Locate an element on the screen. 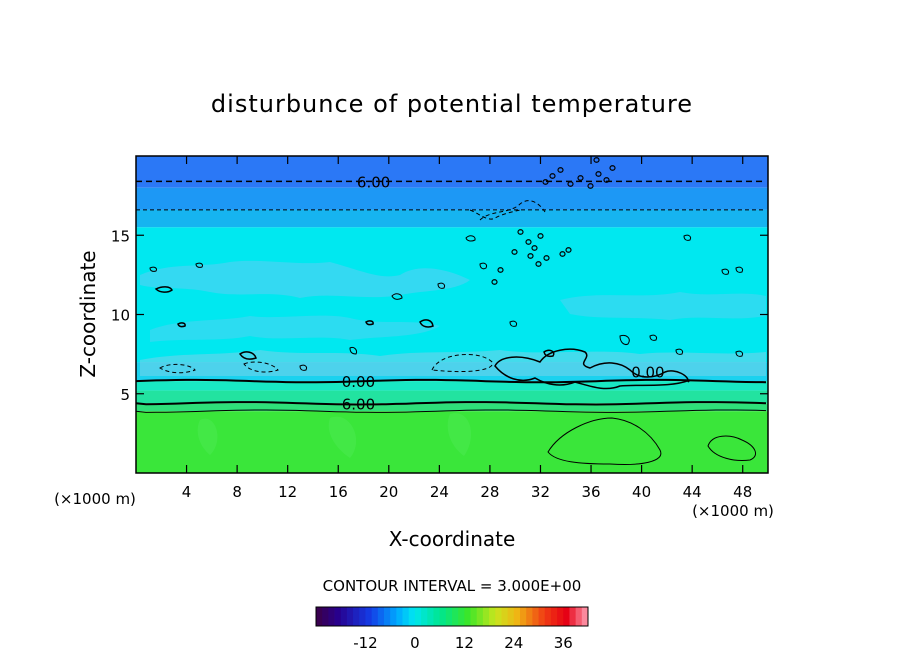 The height and width of the screenshot is (654, 904). colorbar is located at coordinates (452, 616).